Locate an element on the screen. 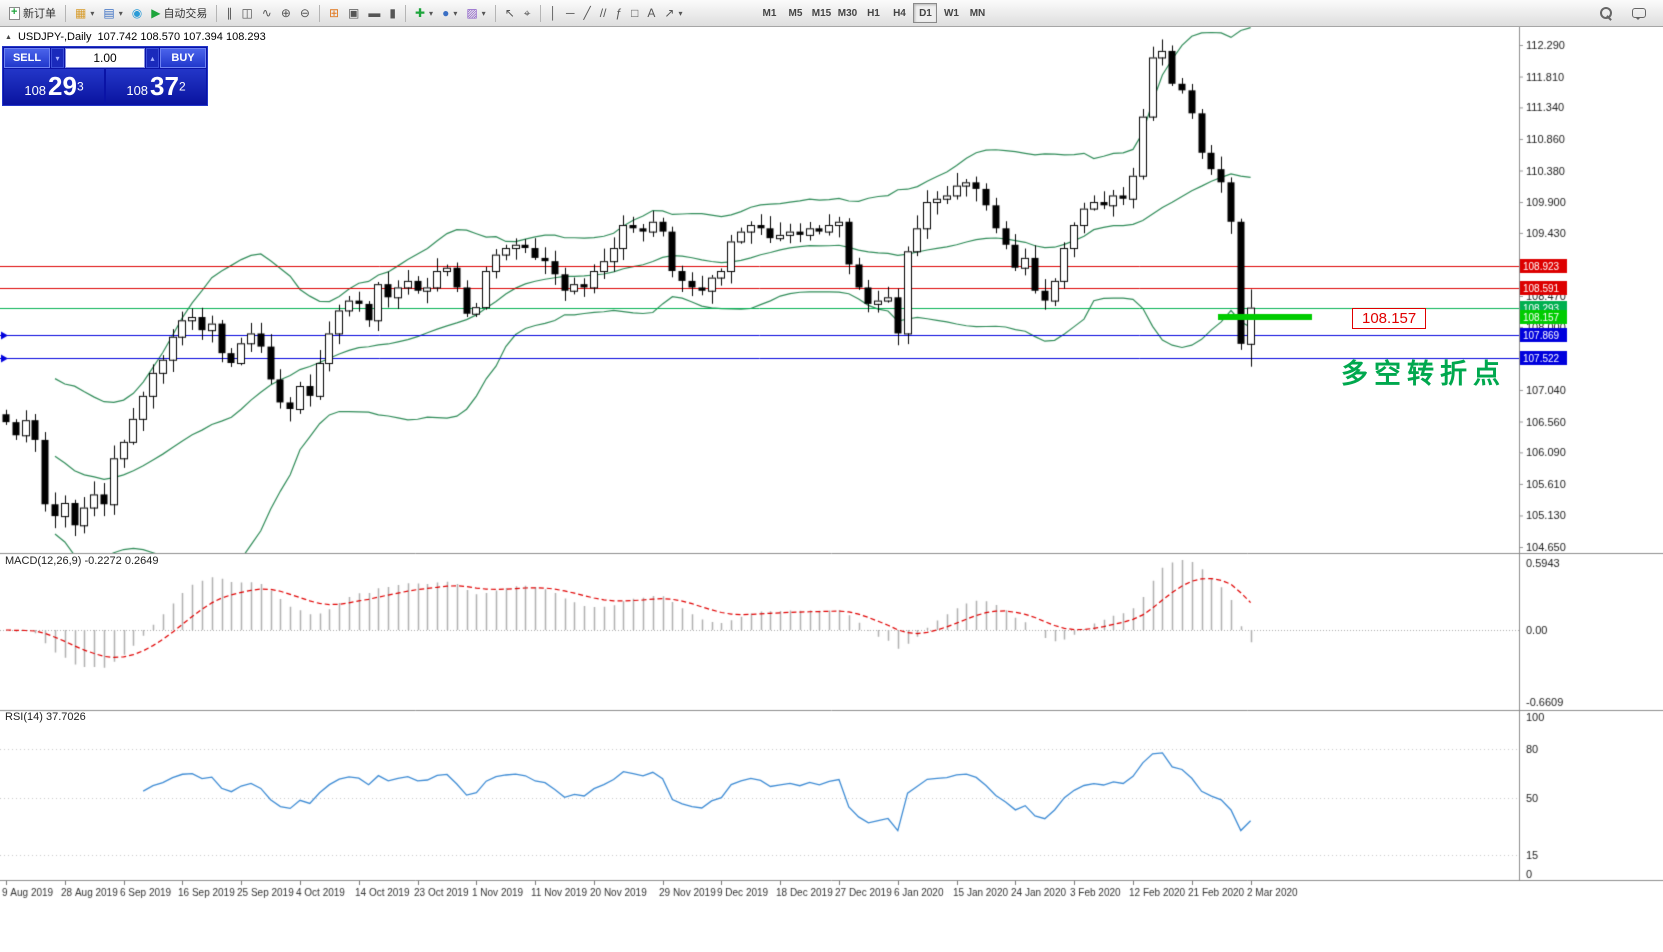 This screenshot has height=952, width=1663. templates-button: ▨ ▾ is located at coordinates (475, 13).